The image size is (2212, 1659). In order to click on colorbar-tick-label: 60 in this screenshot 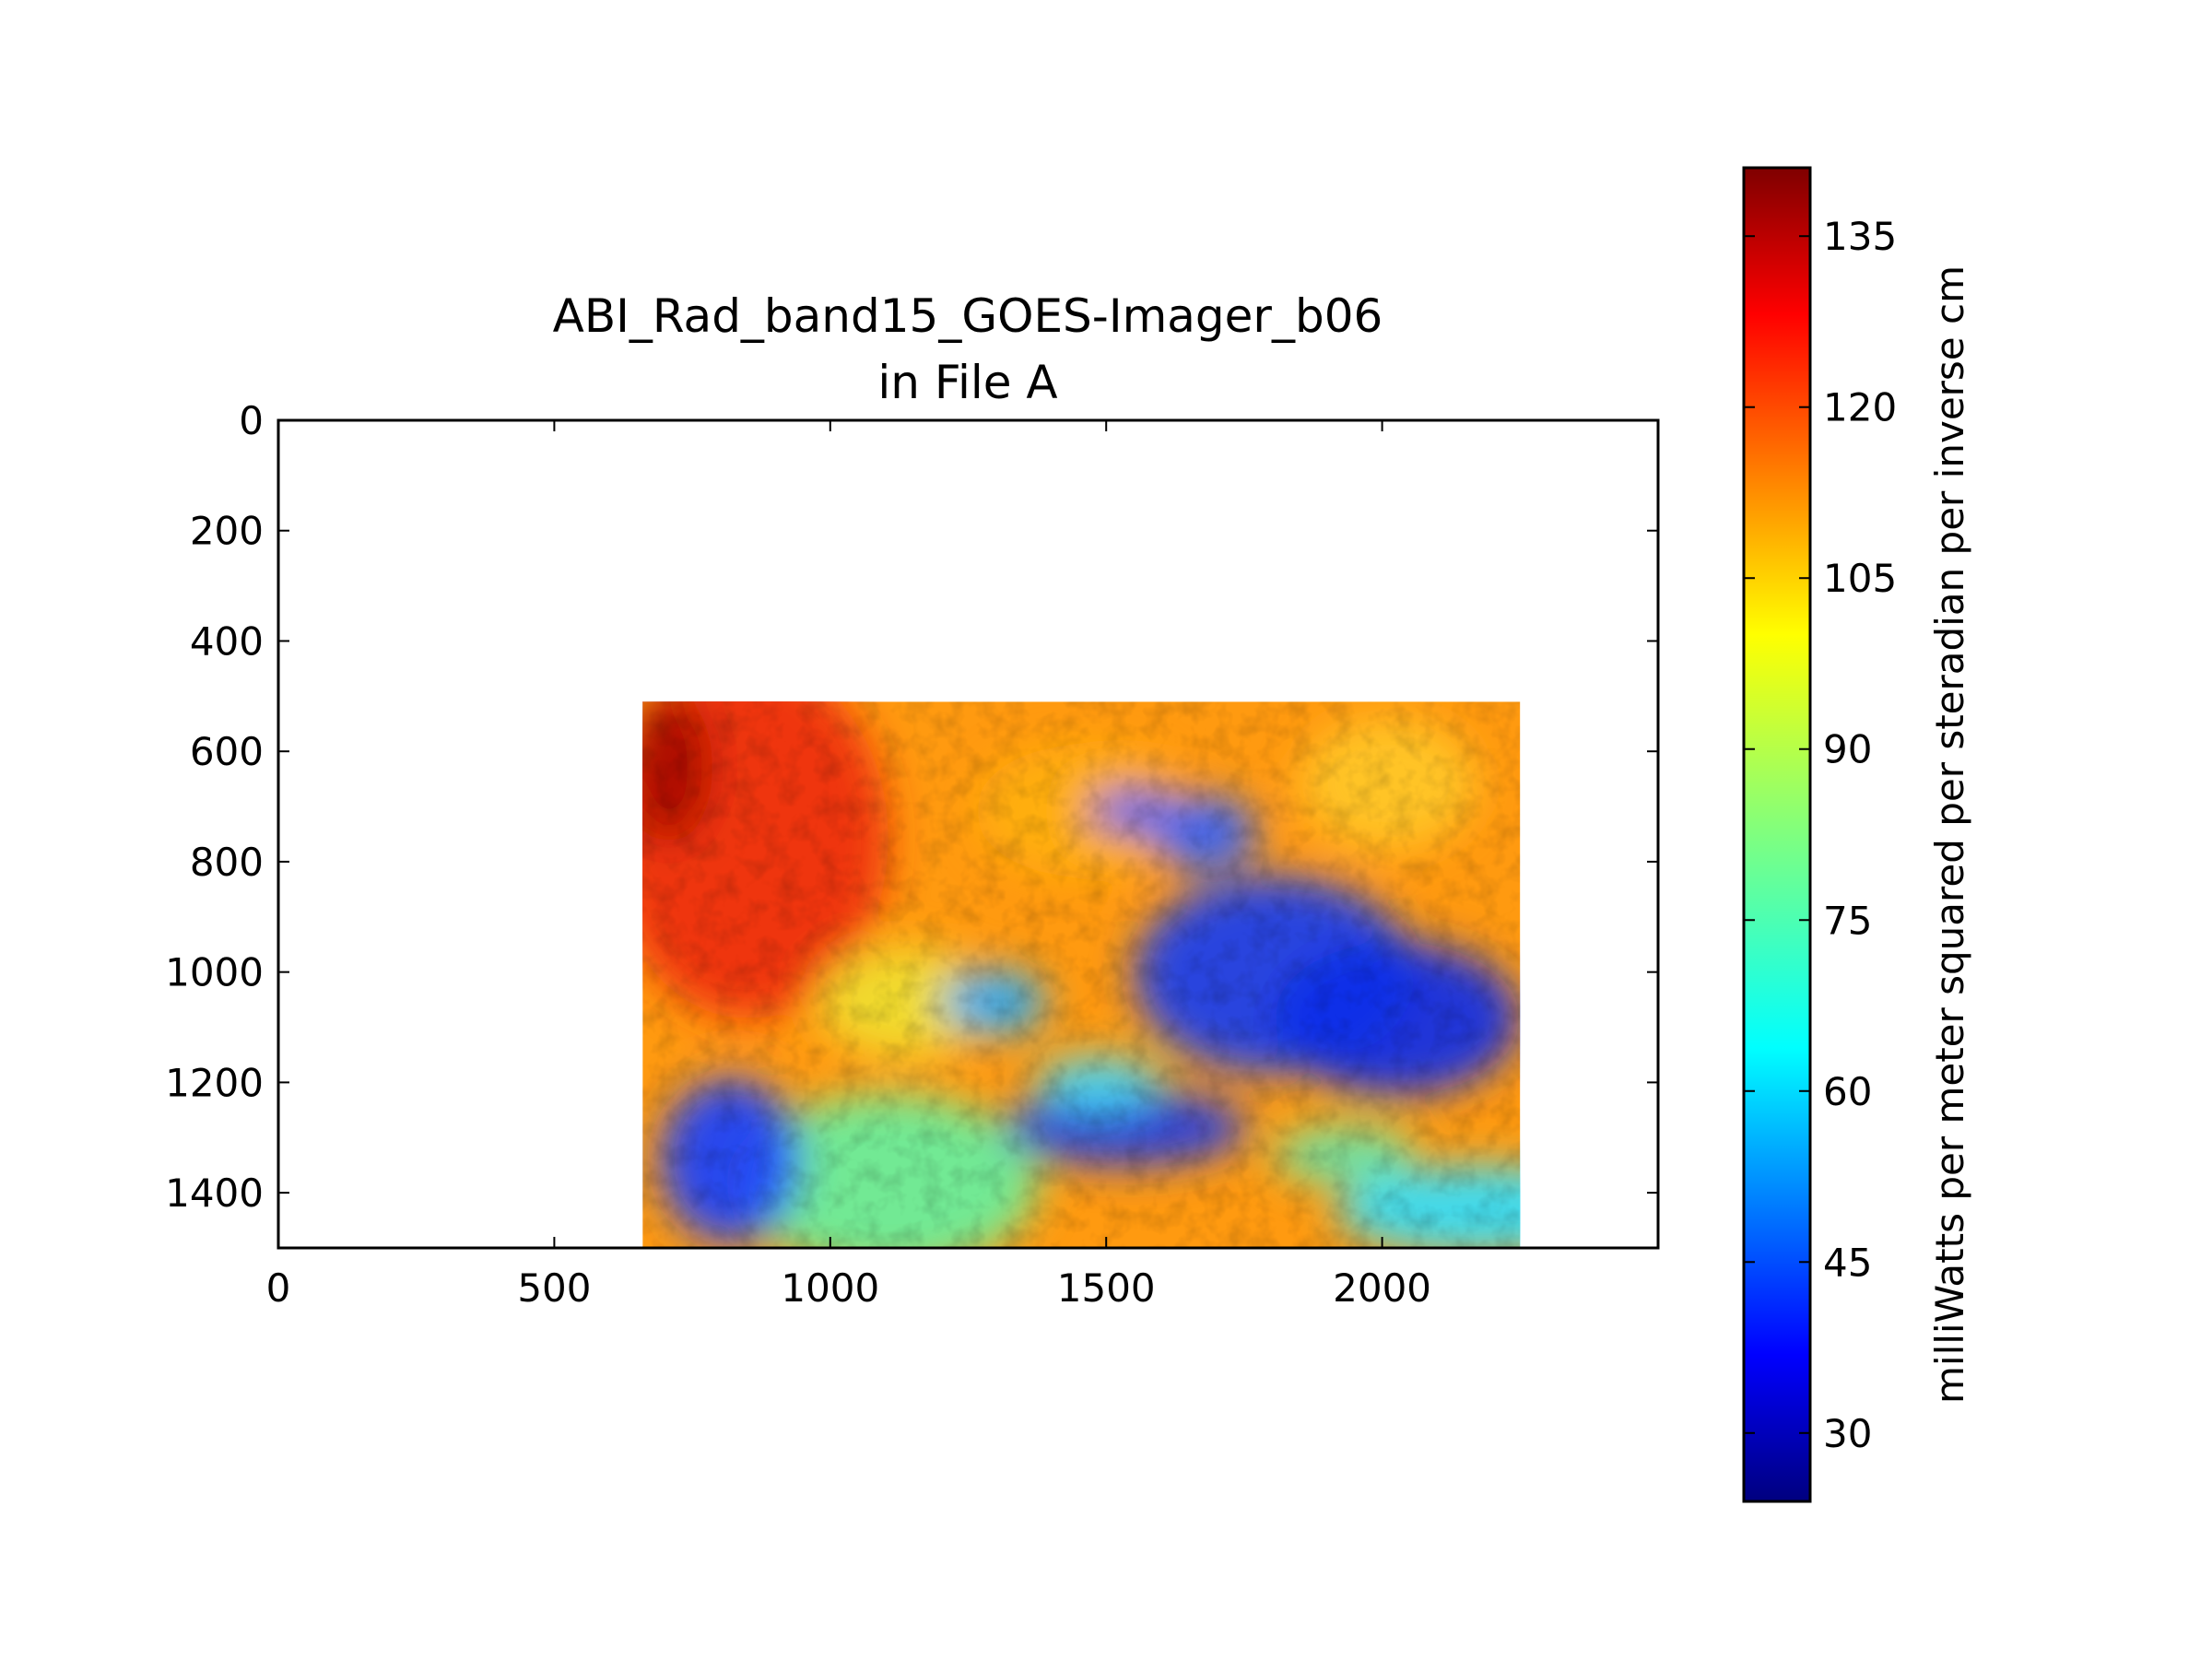, I will do `click(1847, 1091)`.